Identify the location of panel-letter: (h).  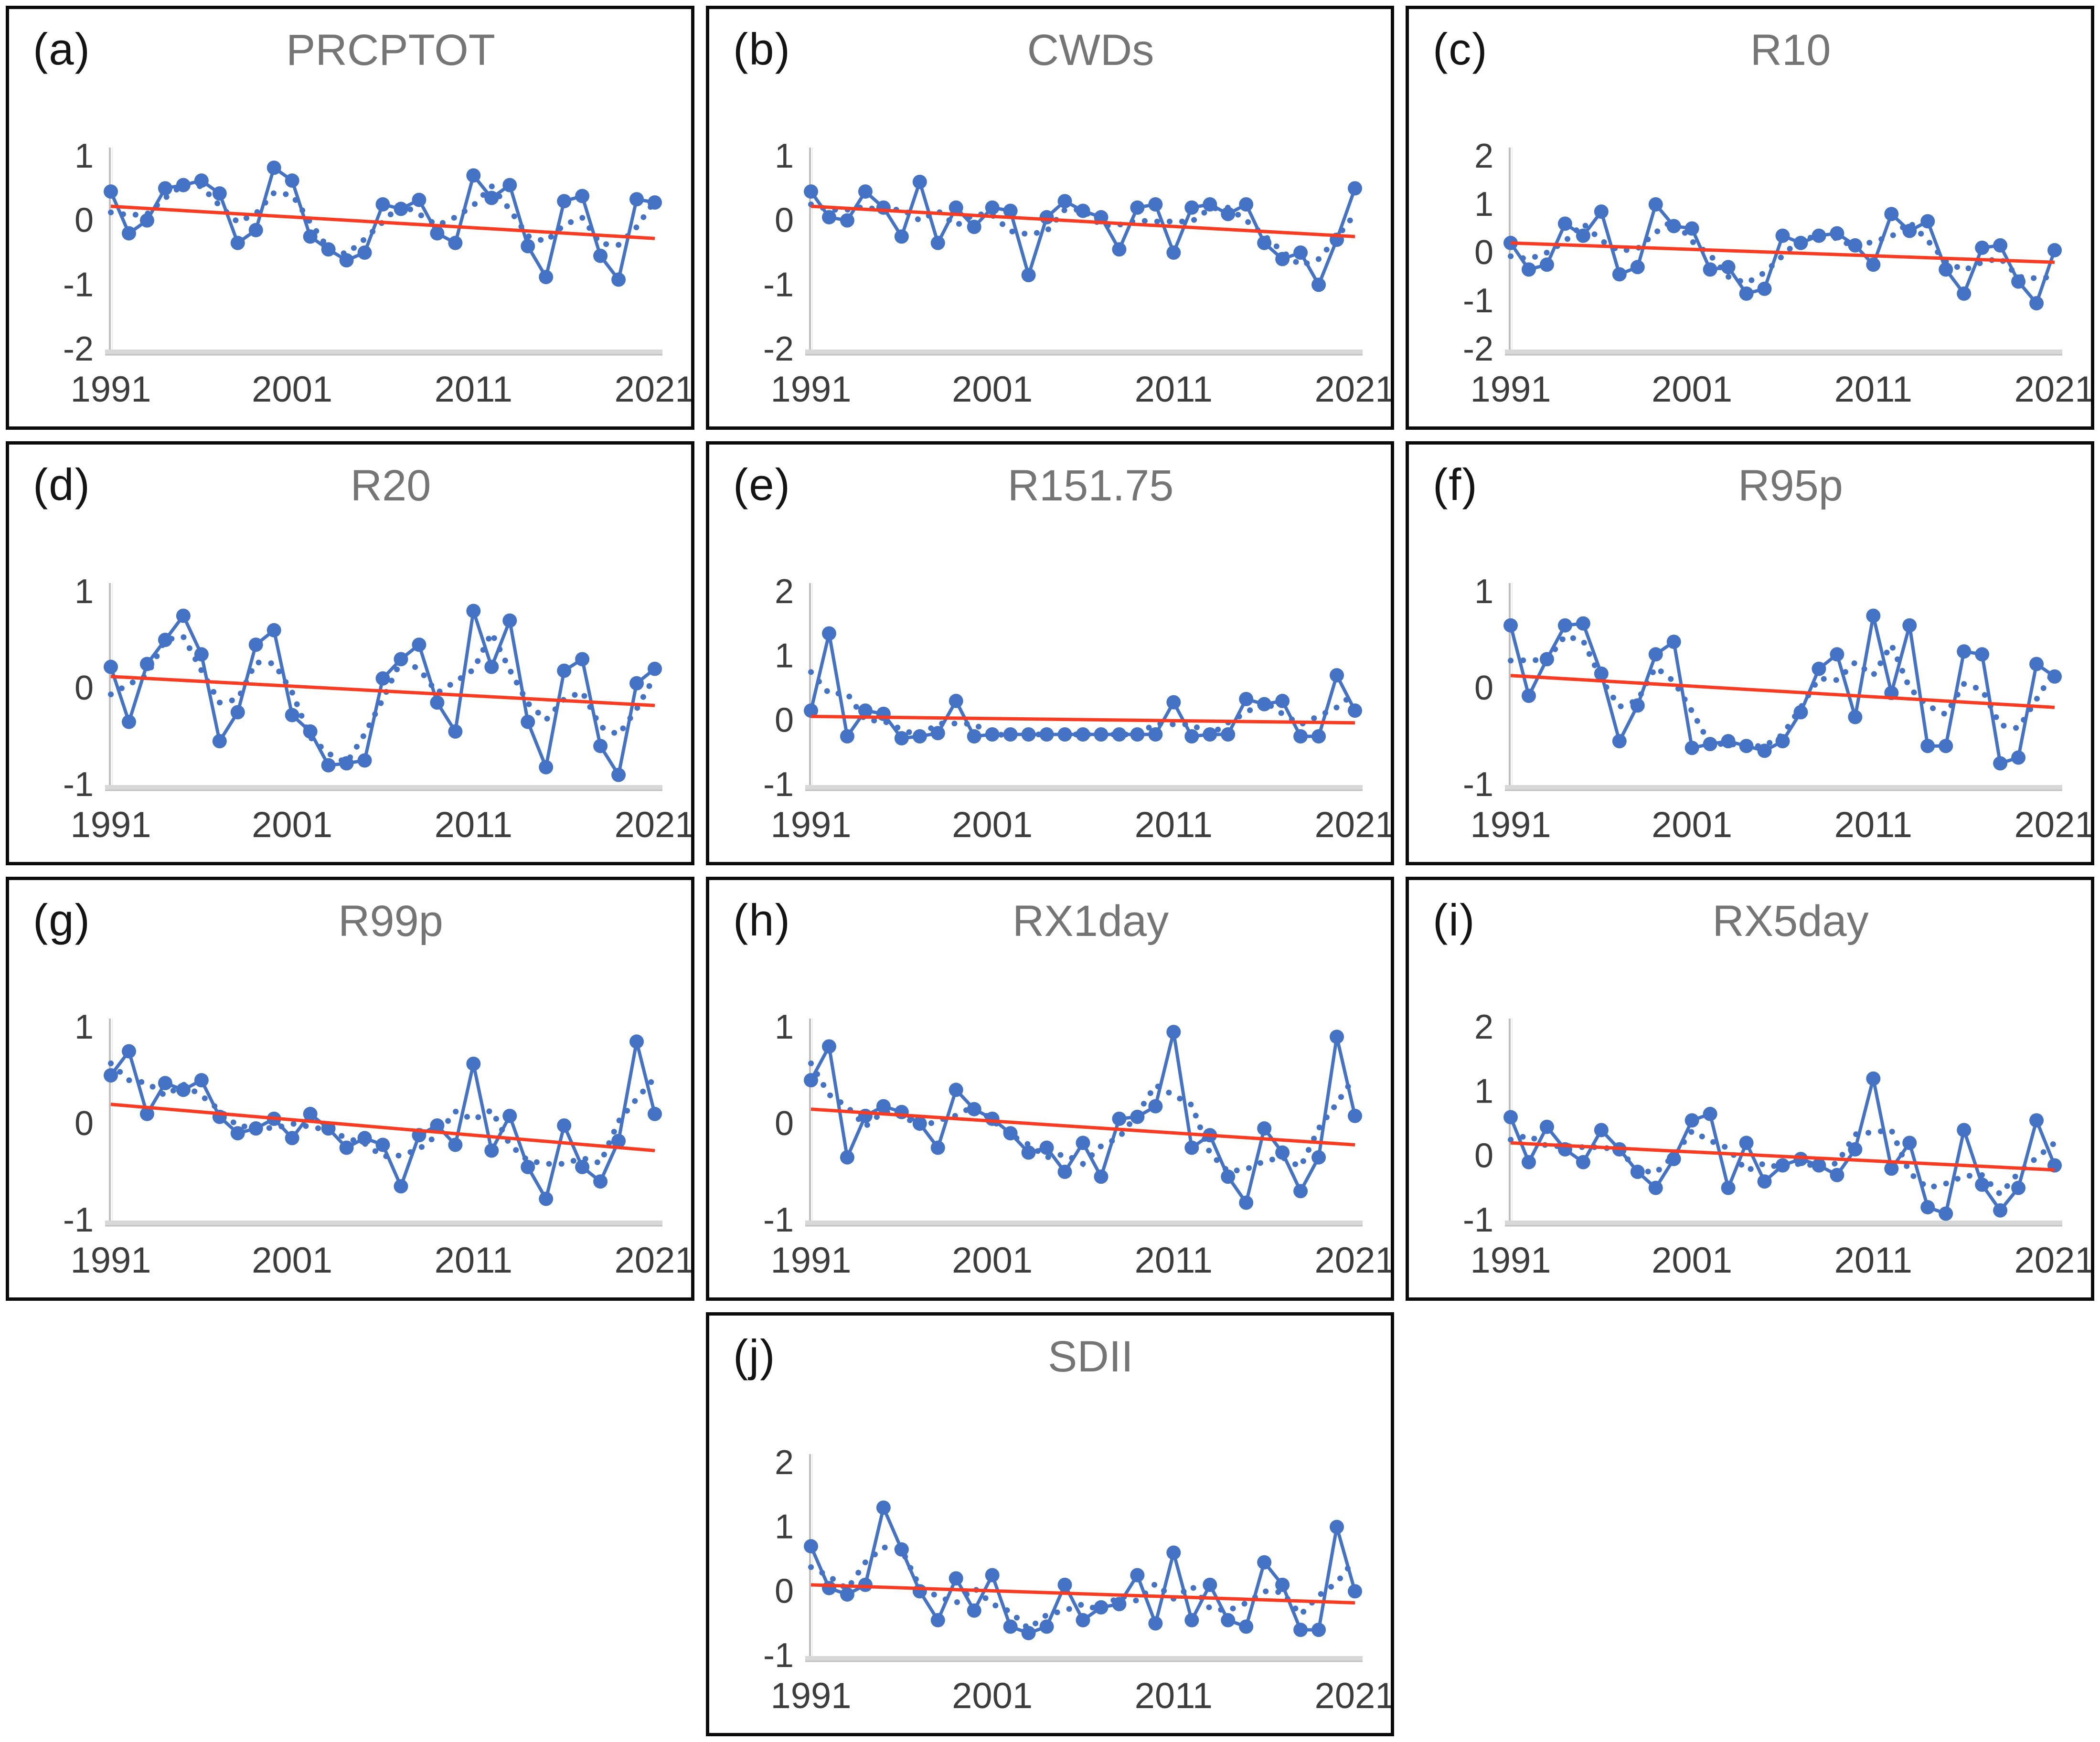
(762, 920).